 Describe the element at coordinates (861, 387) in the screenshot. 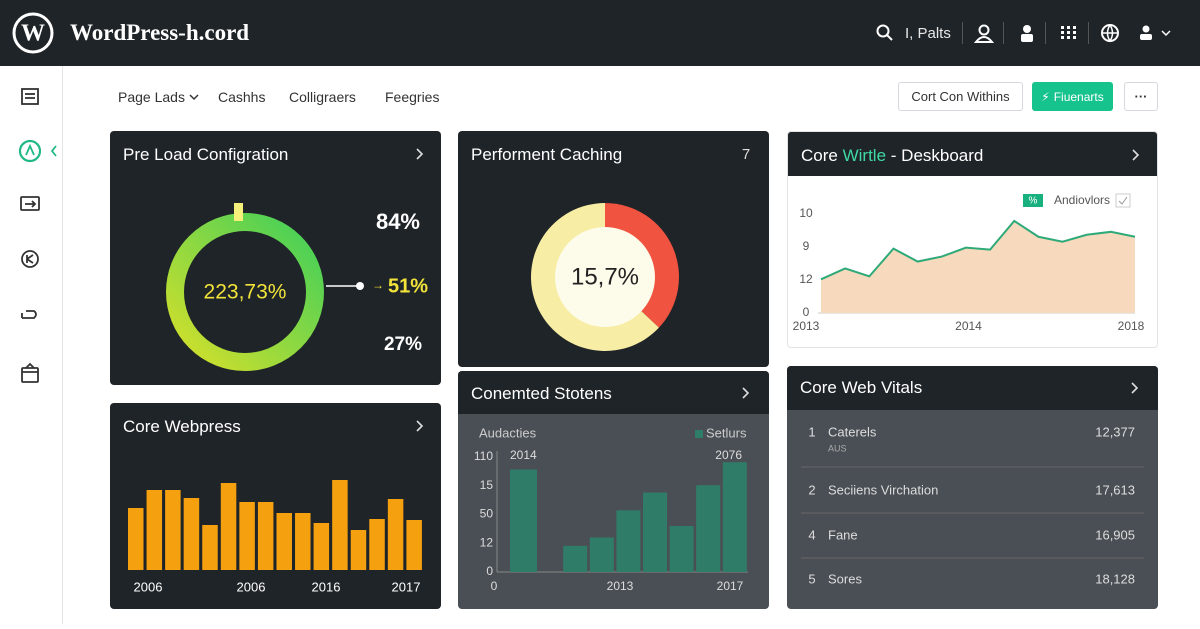

I see `card-title: Core Web Vitals` at that location.